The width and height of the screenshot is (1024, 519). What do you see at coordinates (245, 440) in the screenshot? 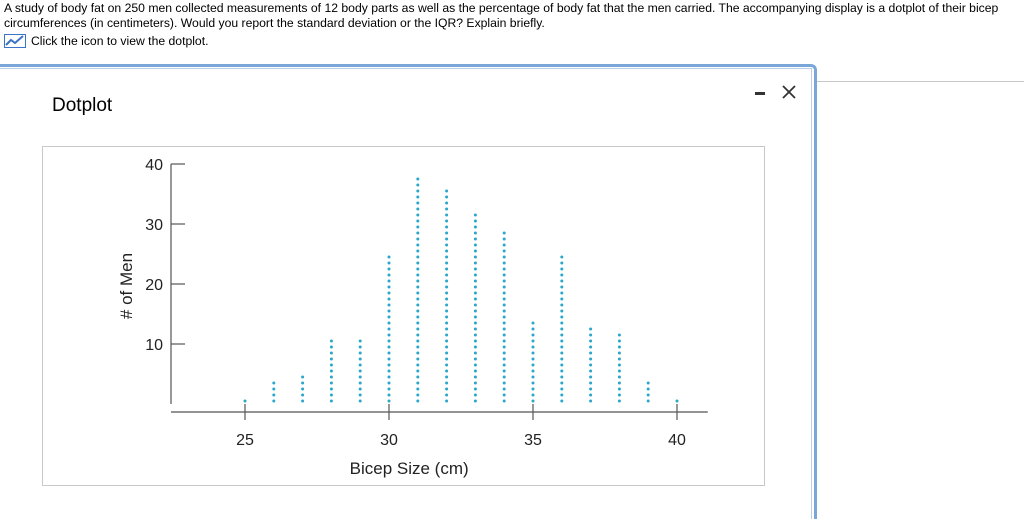
I see `x-tick-label: 25` at bounding box center [245, 440].